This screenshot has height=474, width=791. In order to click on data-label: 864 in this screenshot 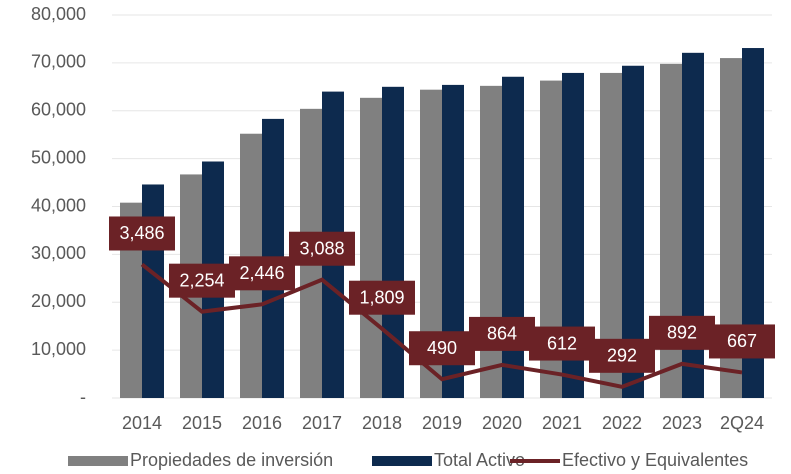, I will do `click(502, 334)`.